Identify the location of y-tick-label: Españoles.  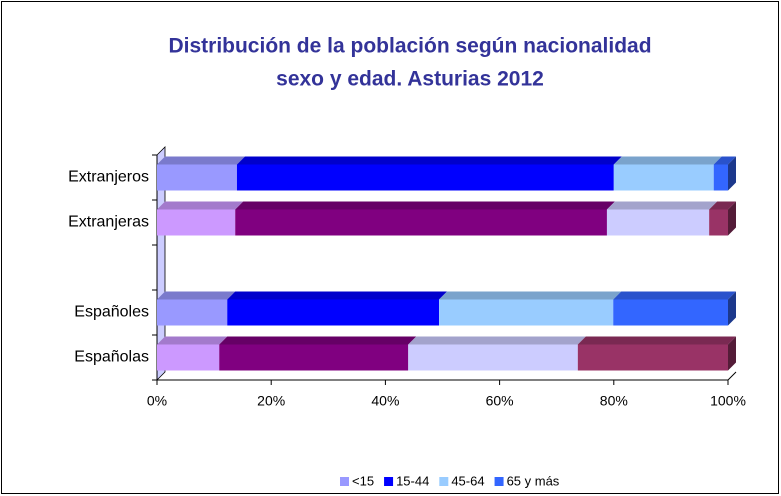
(111, 312).